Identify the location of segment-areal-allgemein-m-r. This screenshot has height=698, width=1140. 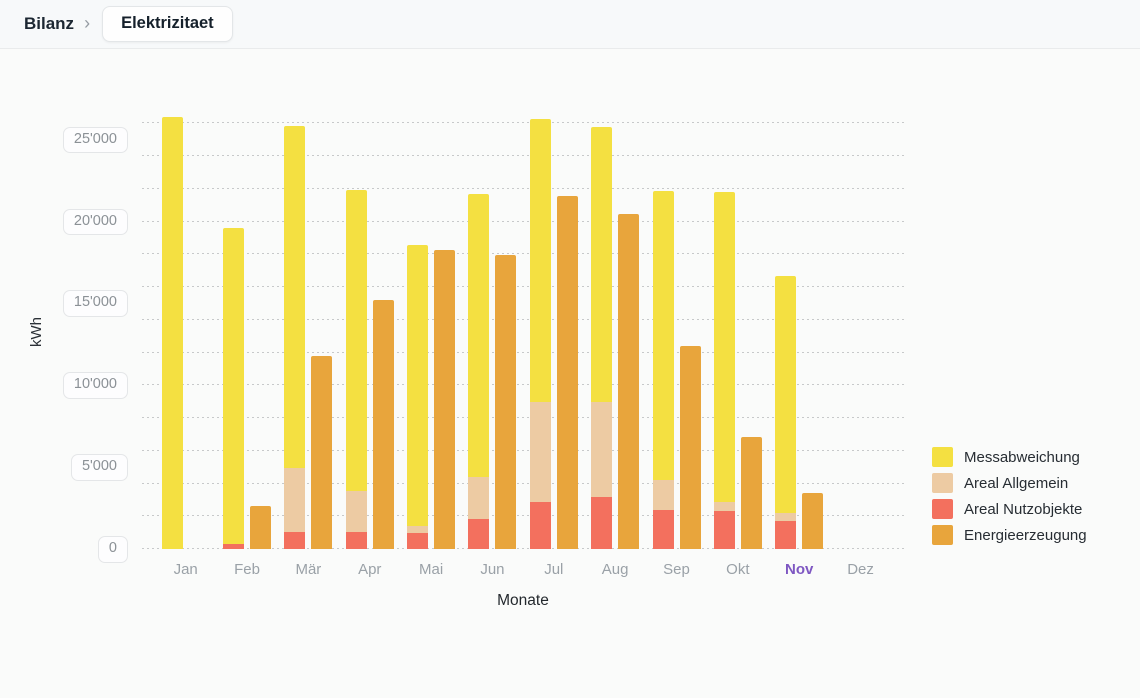
(295, 499).